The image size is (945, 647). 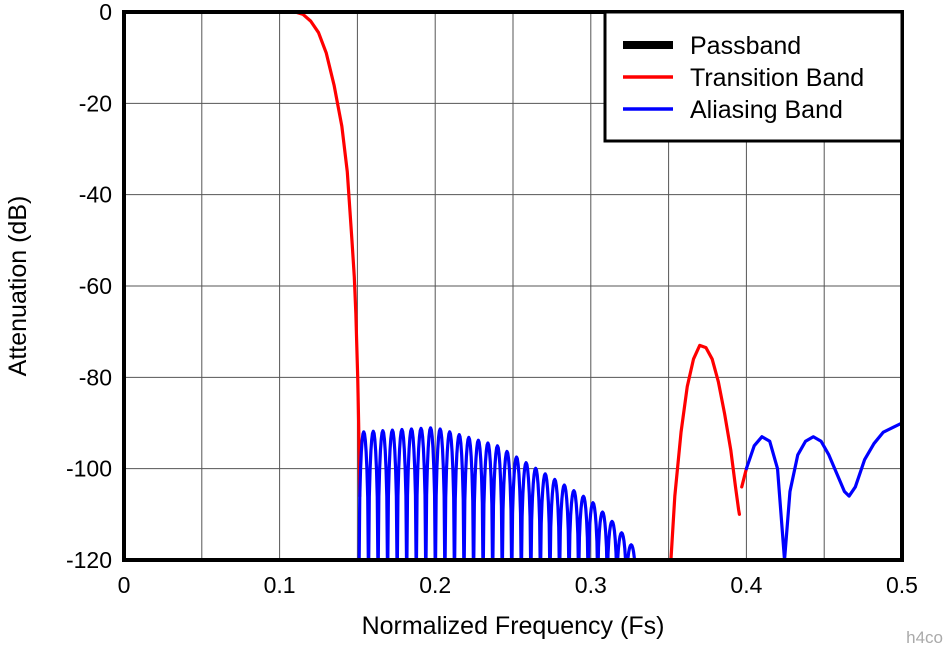 What do you see at coordinates (89, 469) in the screenshot?
I see `y-tick-label: -100` at bounding box center [89, 469].